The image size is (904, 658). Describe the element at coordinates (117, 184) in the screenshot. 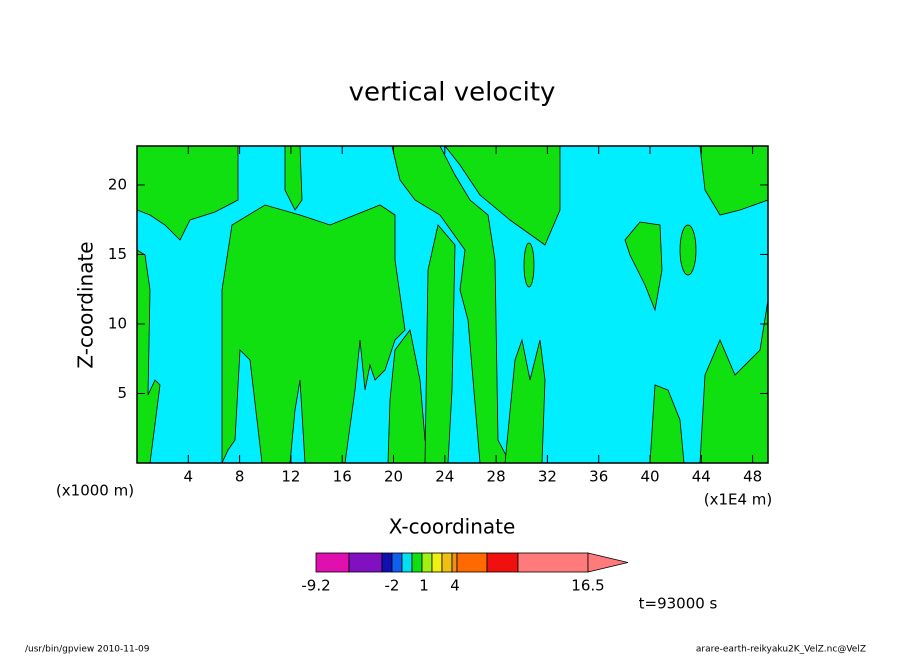

I see `y-tick-label: 20` at that location.